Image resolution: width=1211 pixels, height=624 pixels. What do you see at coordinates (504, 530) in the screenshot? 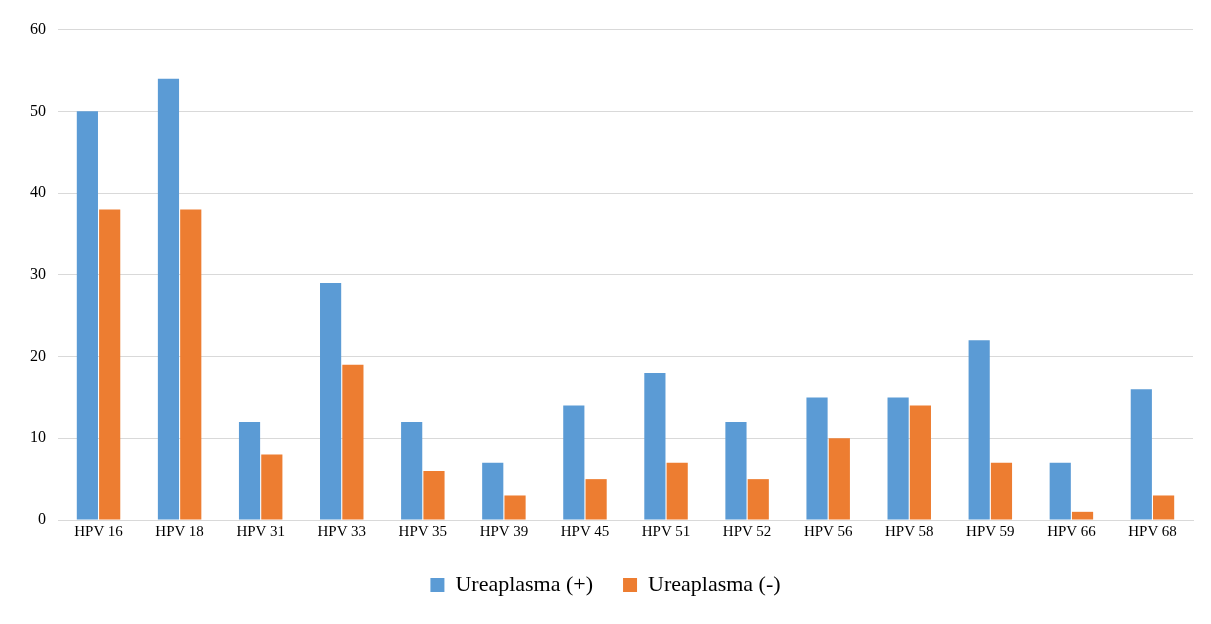
I see `x-tick-label: HPV 39` at bounding box center [504, 530].